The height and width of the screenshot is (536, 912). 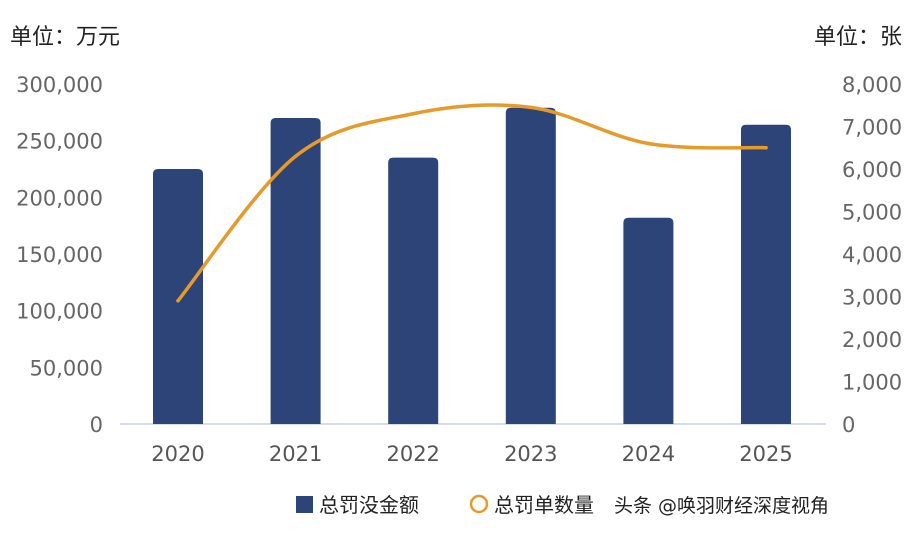 I want to click on legend-line-swatch, so click(x=479, y=504).